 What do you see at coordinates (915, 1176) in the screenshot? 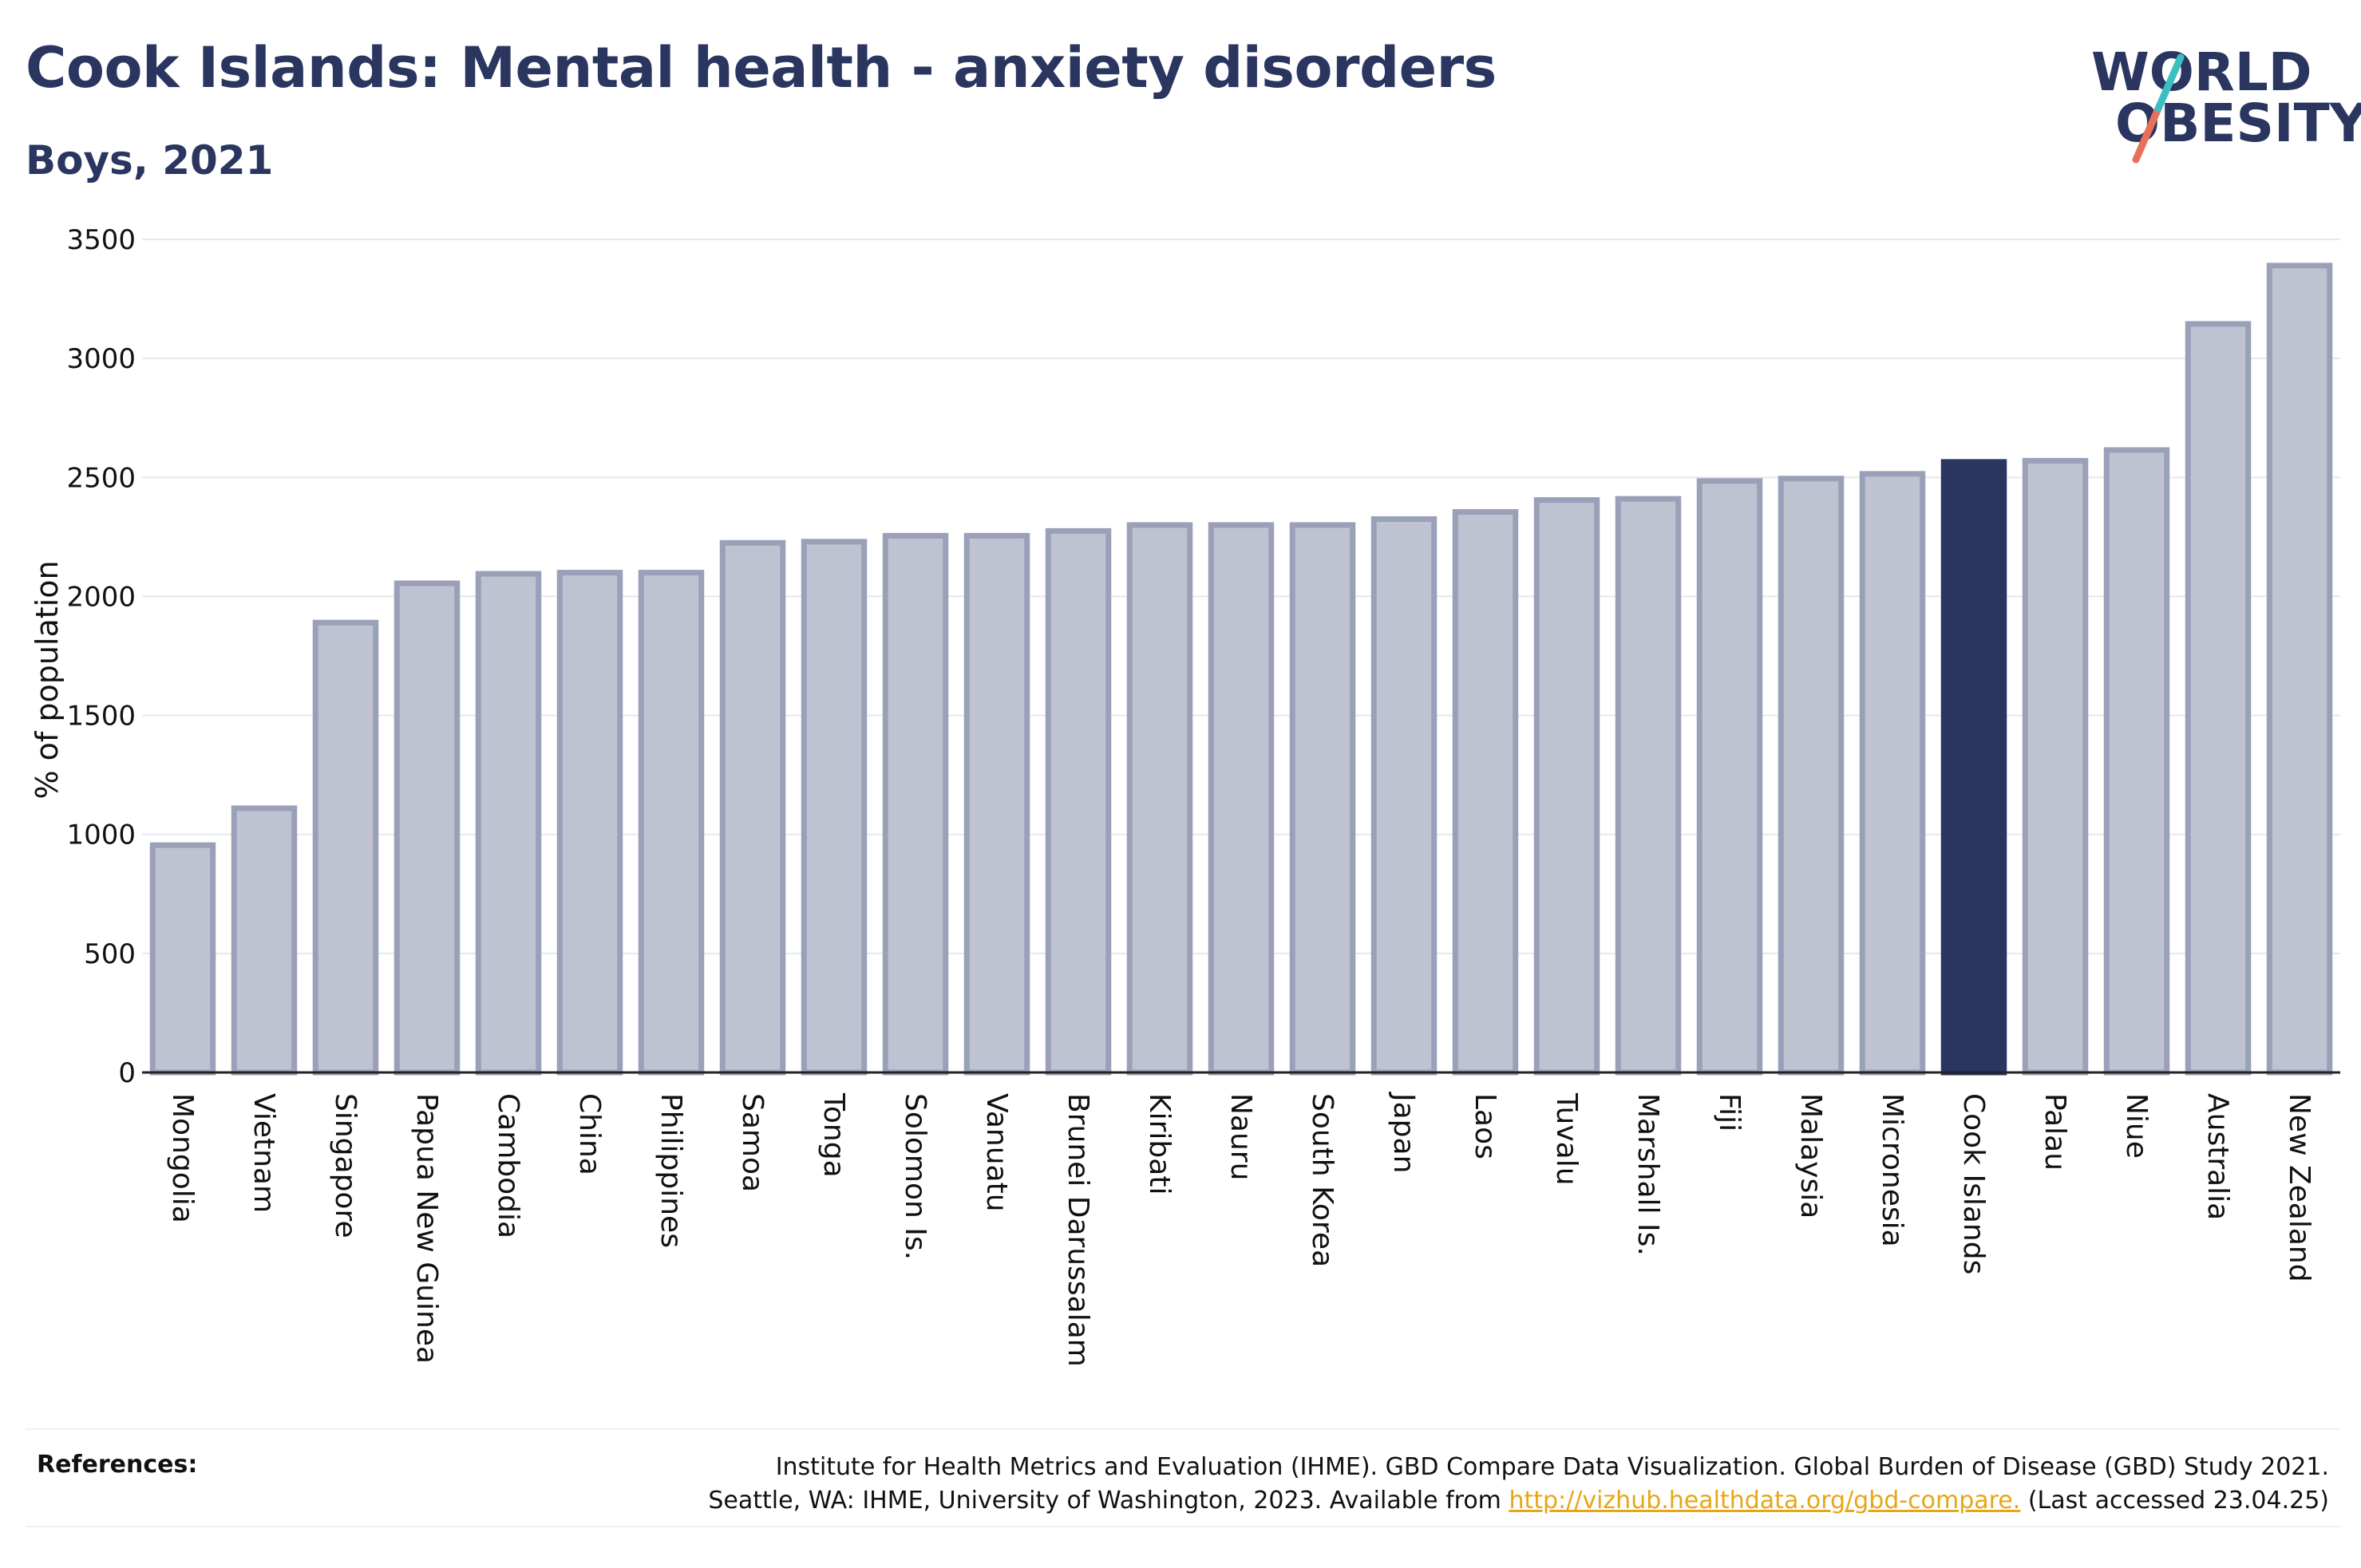
I see `x-tick-label: Solomon Is.` at bounding box center [915, 1176].